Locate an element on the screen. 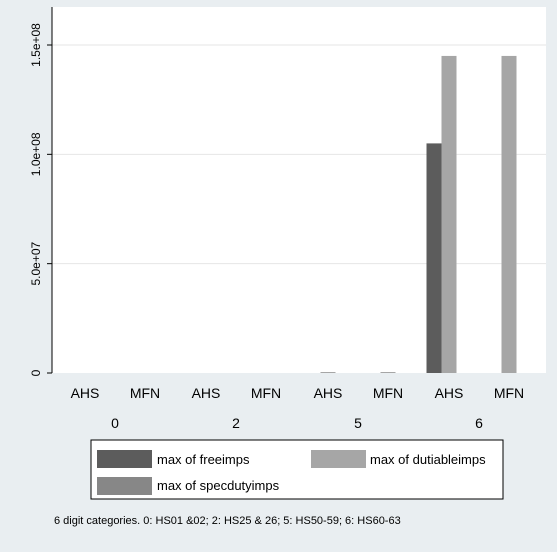  y-tick-label: 1.0e+08 is located at coordinates (36, 154).